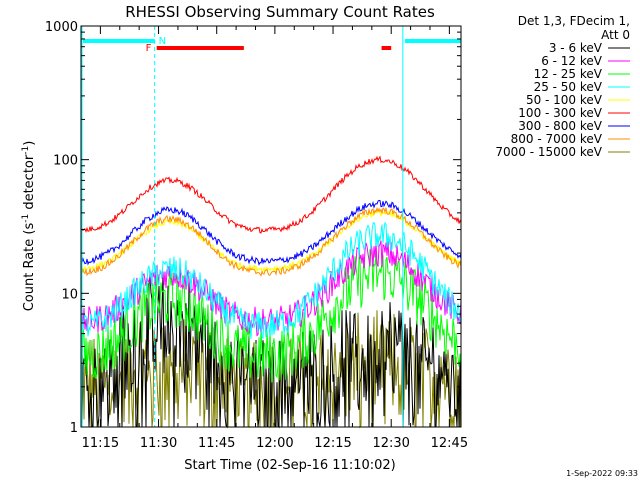 This screenshot has height=480, width=640. What do you see at coordinates (548, 152) in the screenshot?
I see `legend-label: 7000 - 15000 keV` at bounding box center [548, 152].